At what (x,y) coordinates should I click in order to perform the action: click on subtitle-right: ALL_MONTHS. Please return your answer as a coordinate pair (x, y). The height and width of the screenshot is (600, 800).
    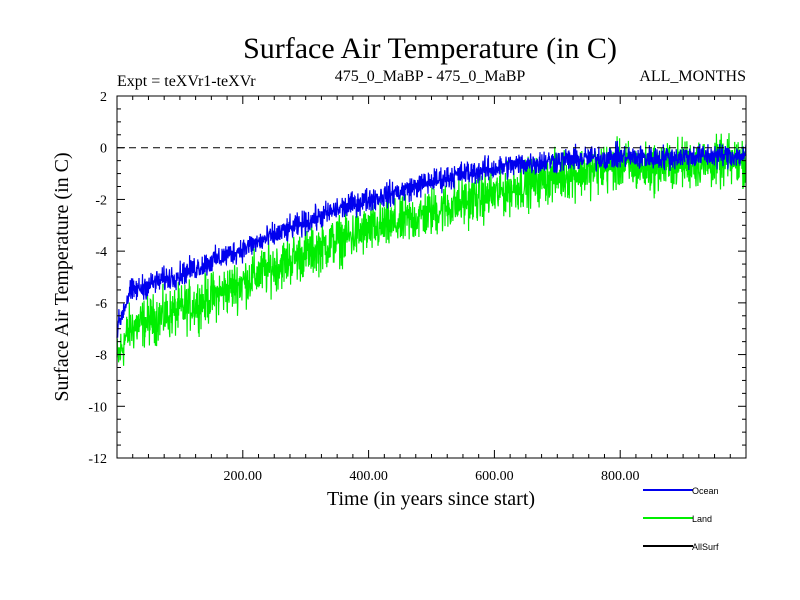
    Looking at the image, I should click on (692, 76).